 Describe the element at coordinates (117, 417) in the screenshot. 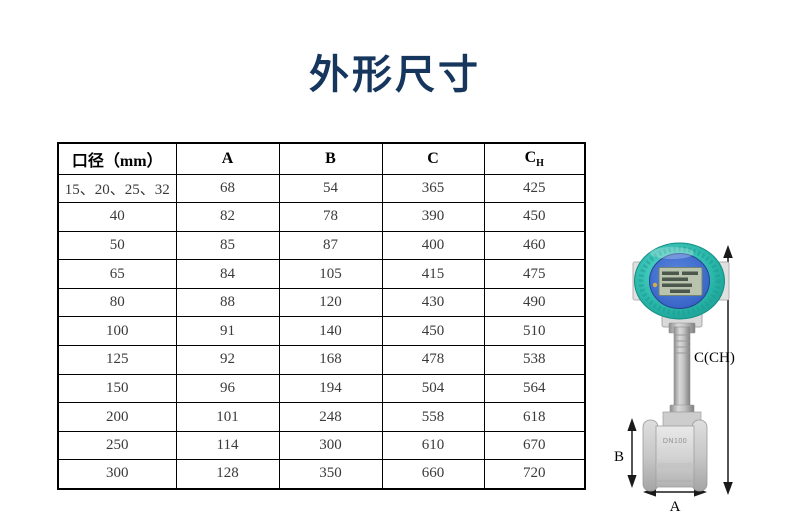

I see `table-cell: 200` at that location.